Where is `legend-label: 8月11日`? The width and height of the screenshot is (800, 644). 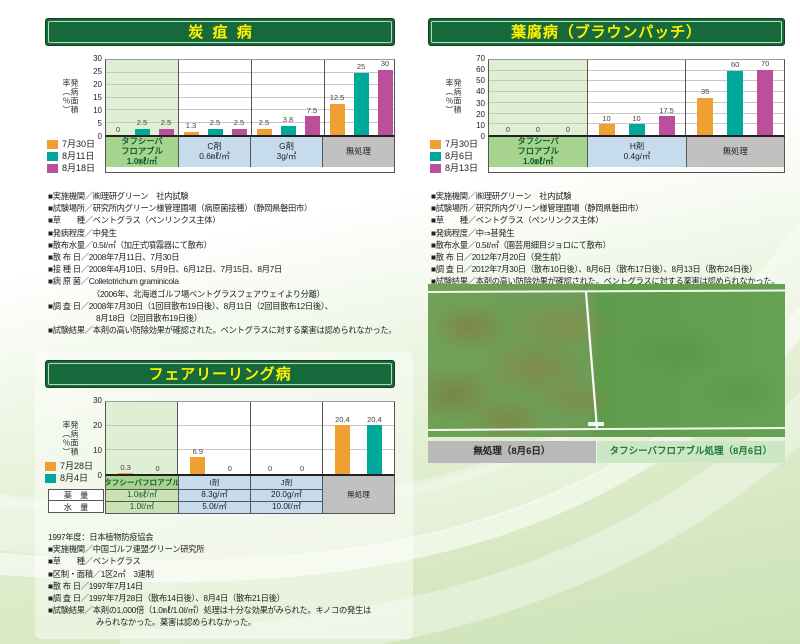
legend-label: 8月11日 is located at coordinates (78, 156).